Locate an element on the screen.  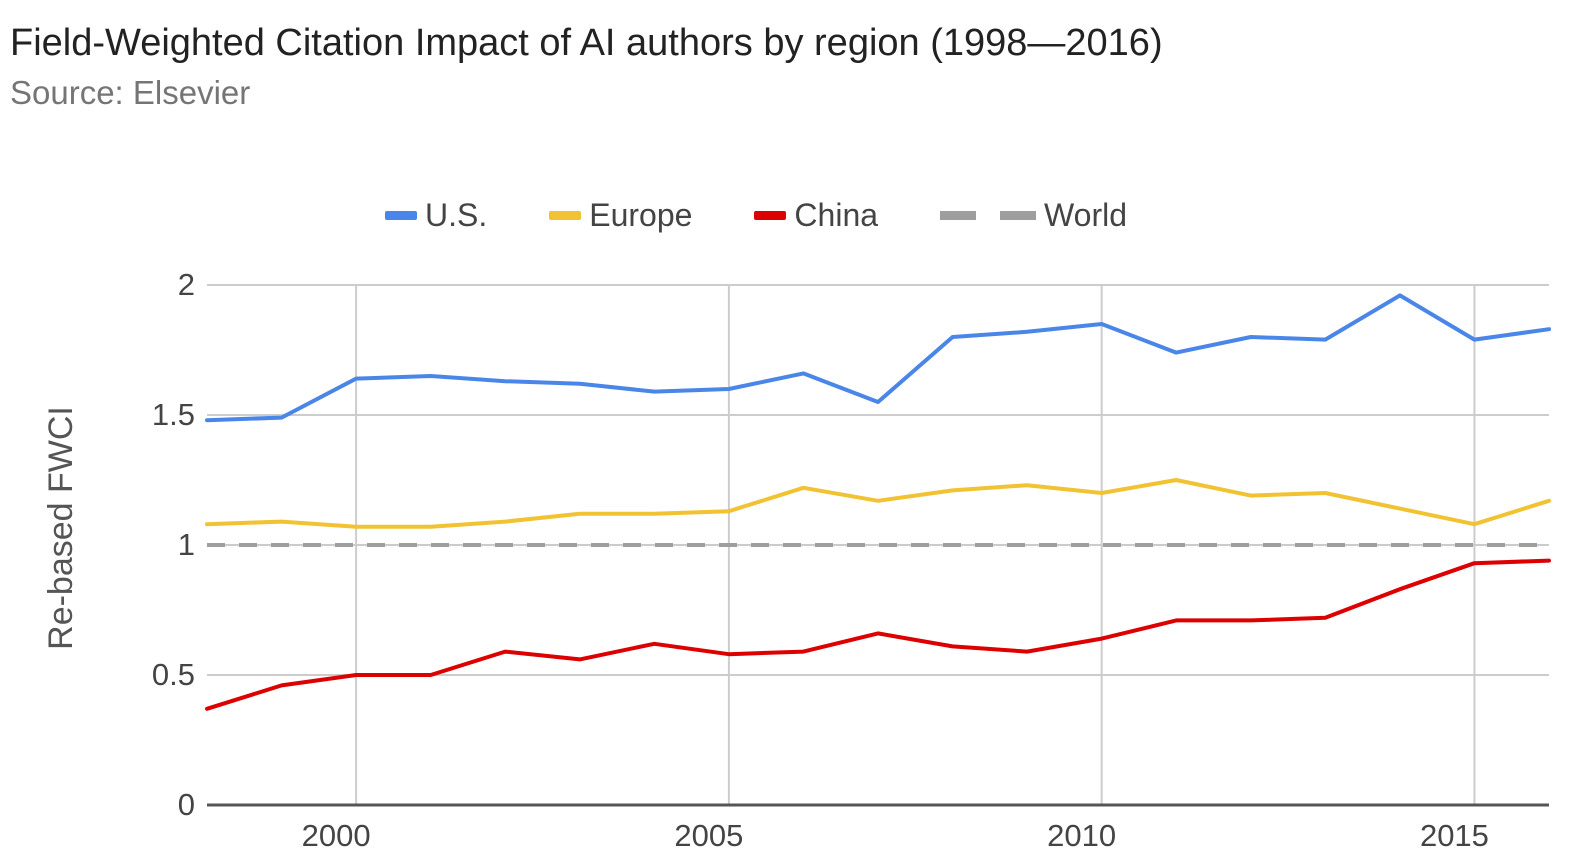
series-line-us is located at coordinates (878, 358).